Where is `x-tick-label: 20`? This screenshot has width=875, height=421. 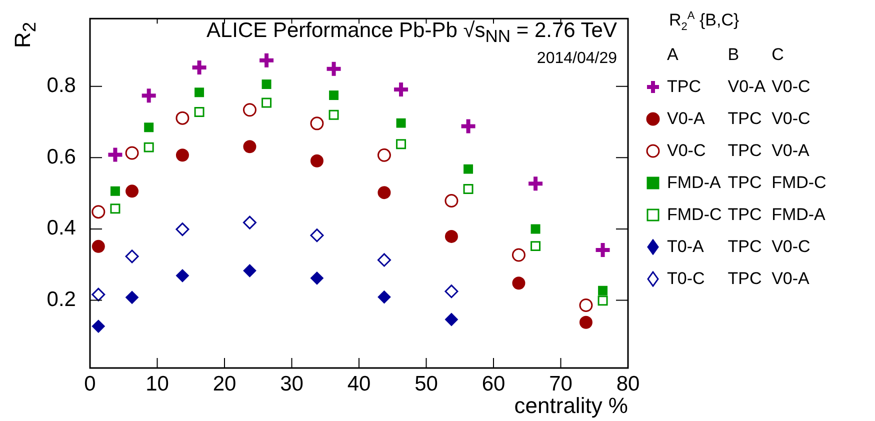
x-tick-label: 20 is located at coordinates (224, 384).